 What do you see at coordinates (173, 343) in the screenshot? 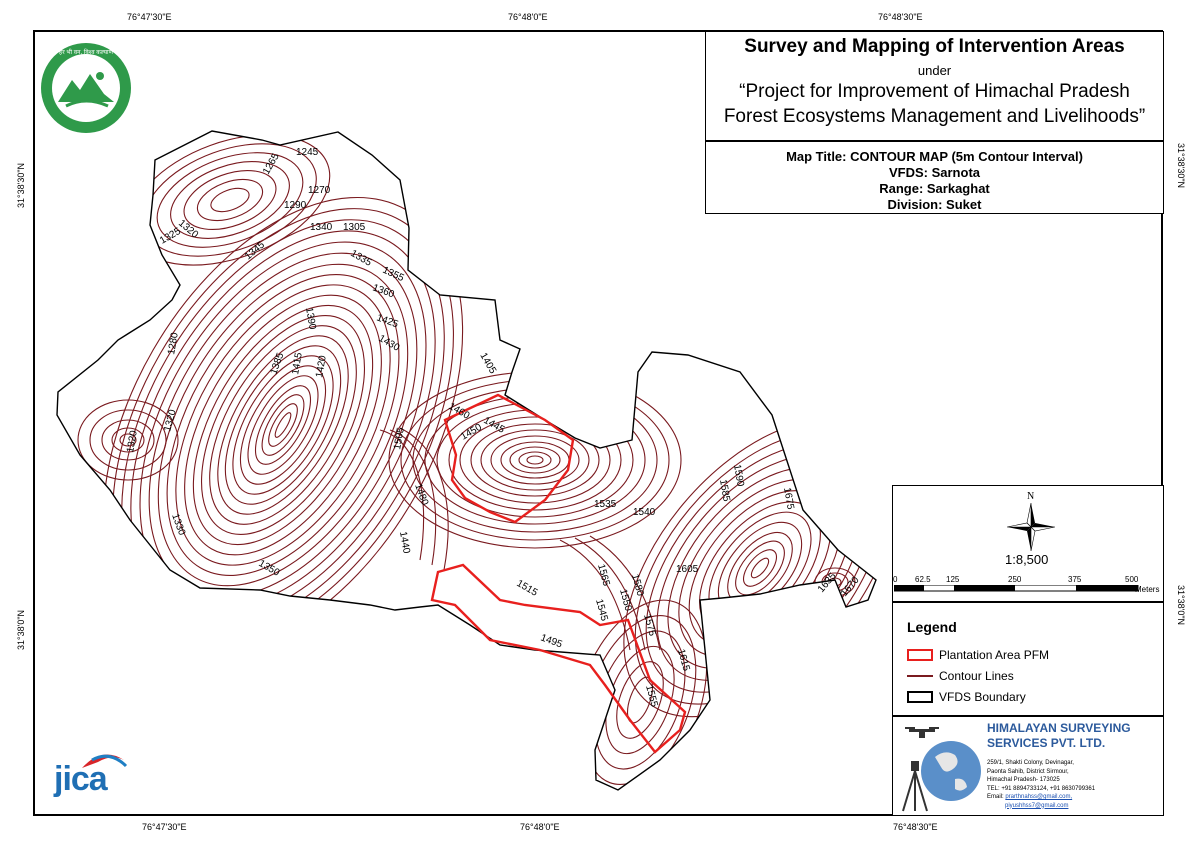
I see `contour-label: 1280` at bounding box center [173, 343].